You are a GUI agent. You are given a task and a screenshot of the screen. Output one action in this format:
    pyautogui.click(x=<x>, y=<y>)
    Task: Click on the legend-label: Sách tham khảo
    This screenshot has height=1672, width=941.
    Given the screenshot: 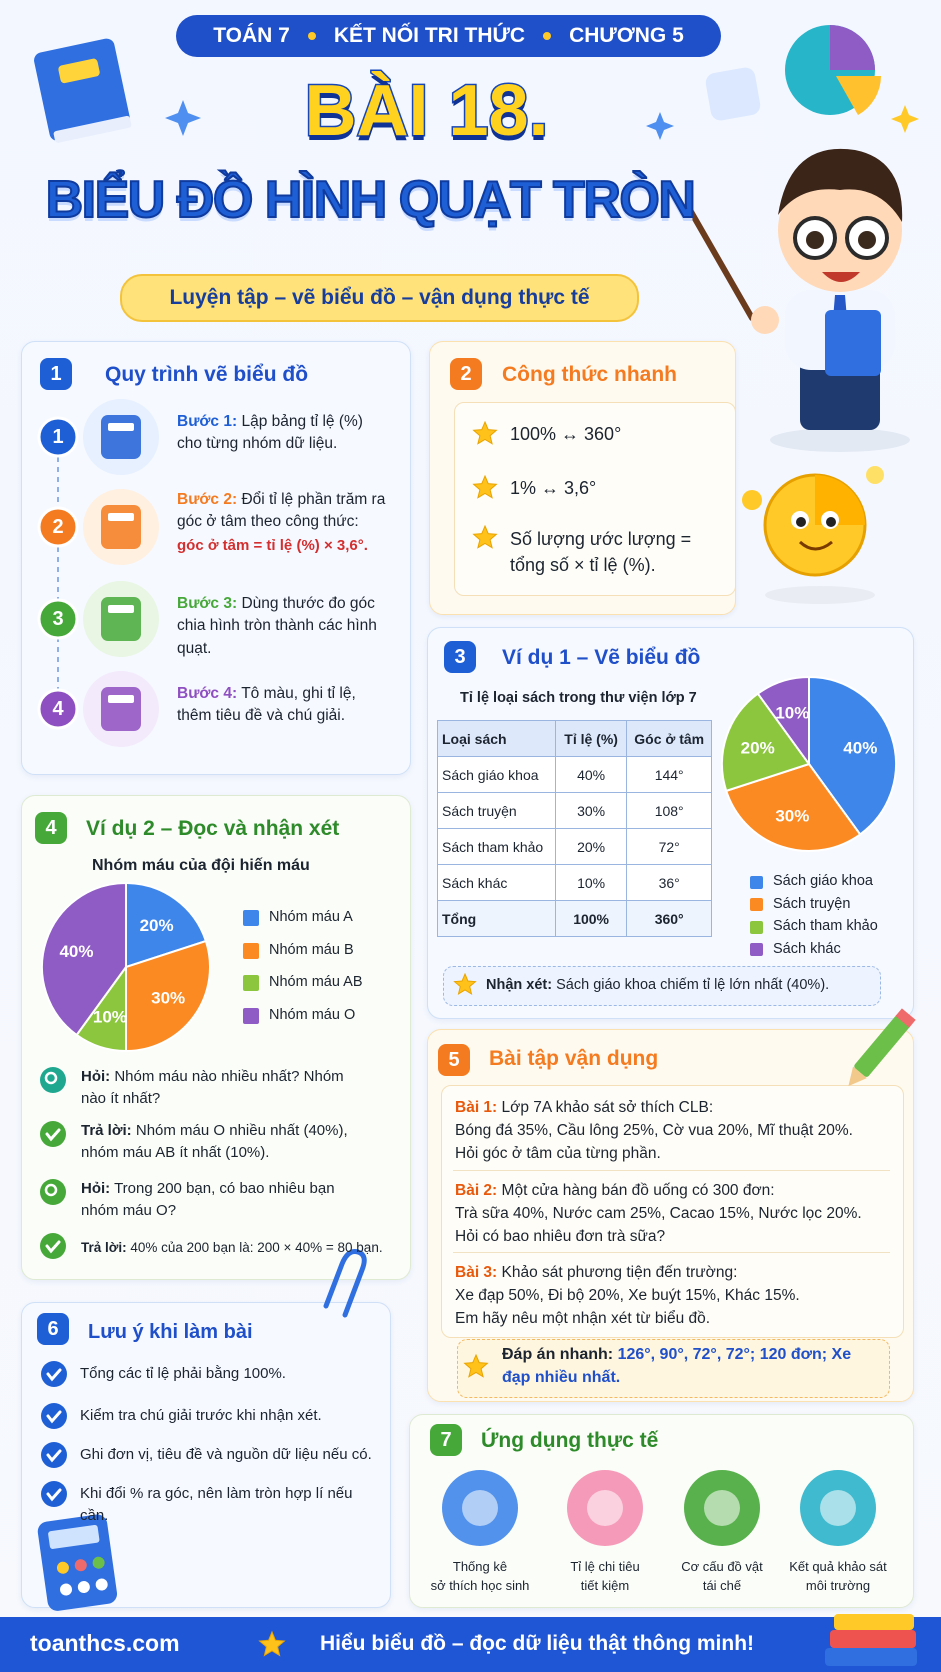 What is the action you would take?
    pyautogui.click(x=825, y=926)
    